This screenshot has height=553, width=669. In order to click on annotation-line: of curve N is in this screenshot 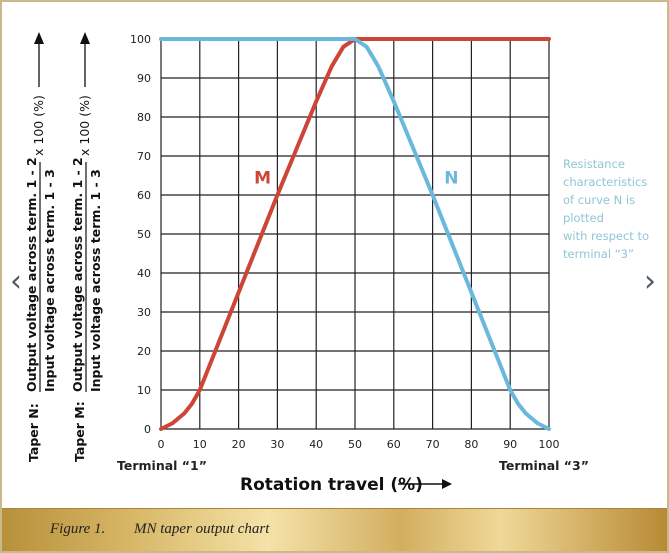, I will do `click(599, 200)`.